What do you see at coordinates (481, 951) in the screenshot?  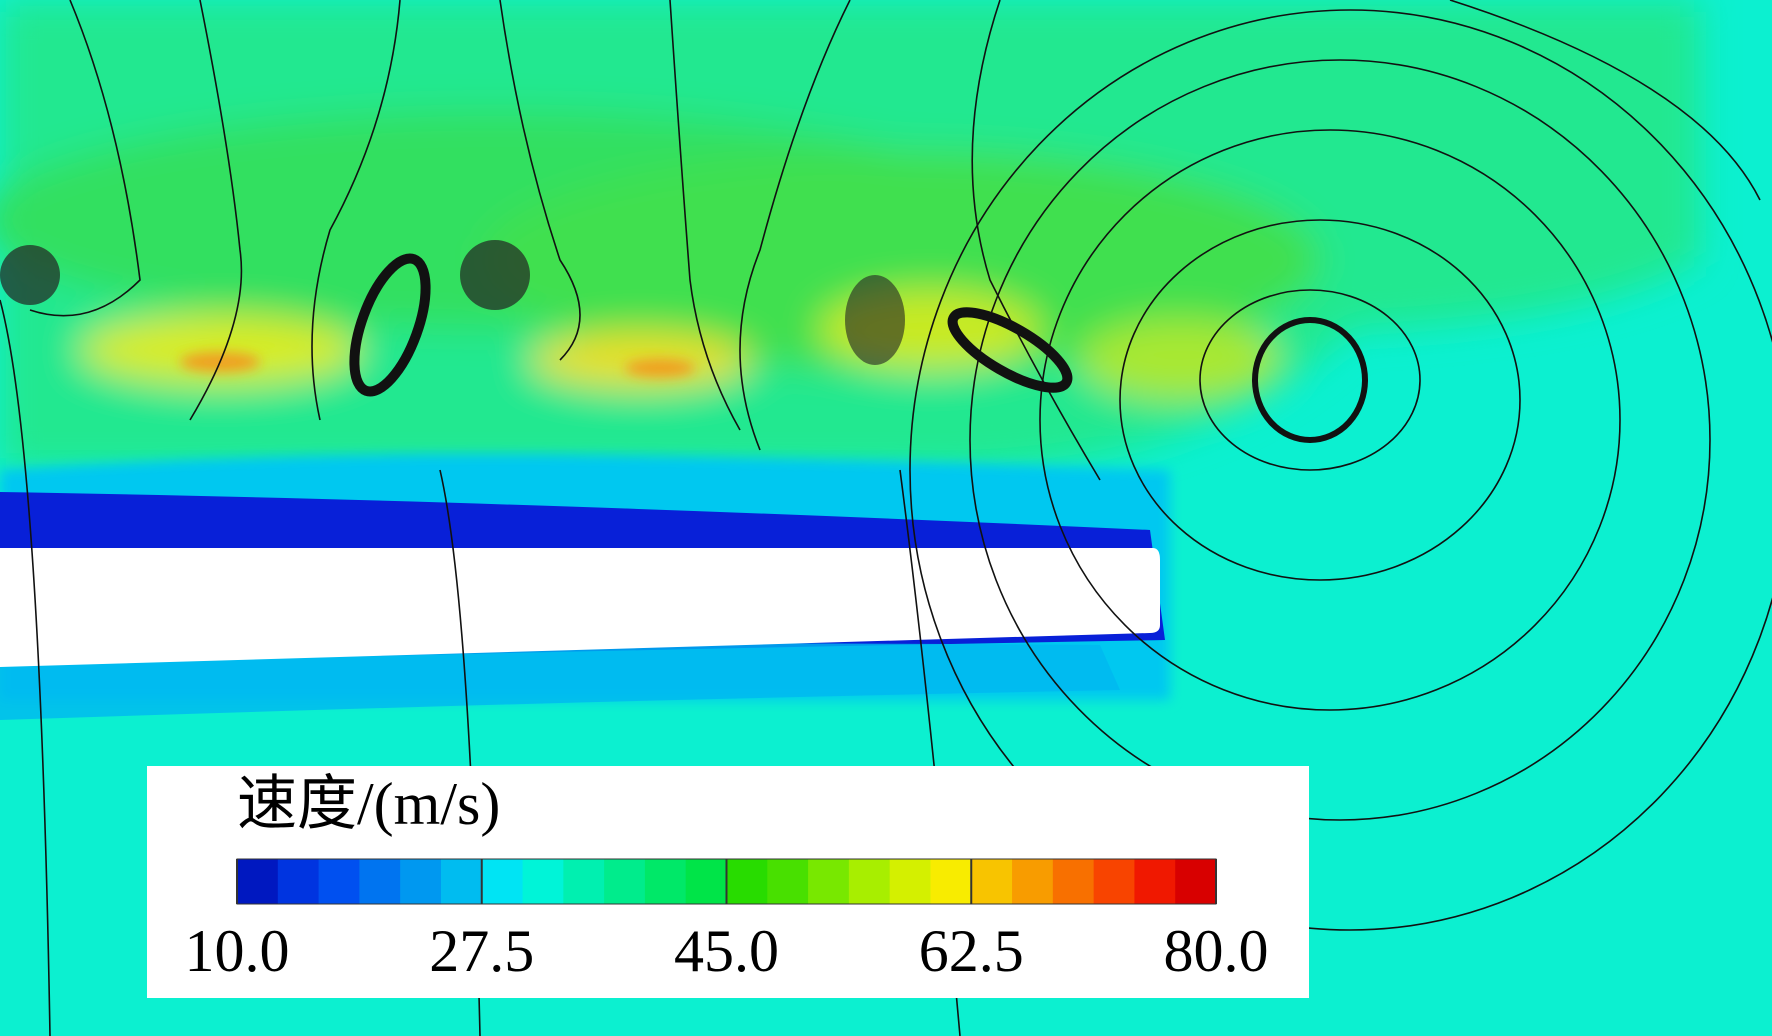 I see `tick-label: 27.5` at bounding box center [481, 951].